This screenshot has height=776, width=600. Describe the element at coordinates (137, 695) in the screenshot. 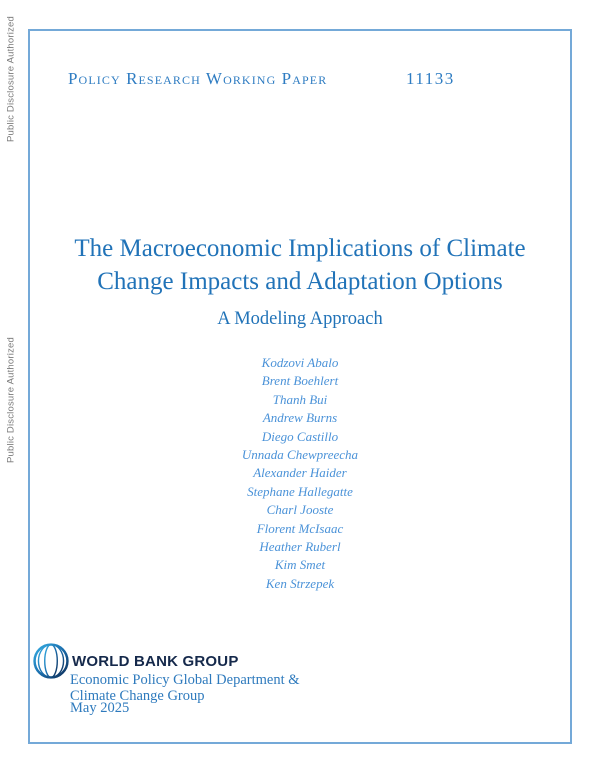

I see `department-line: Climate Change Group` at that location.